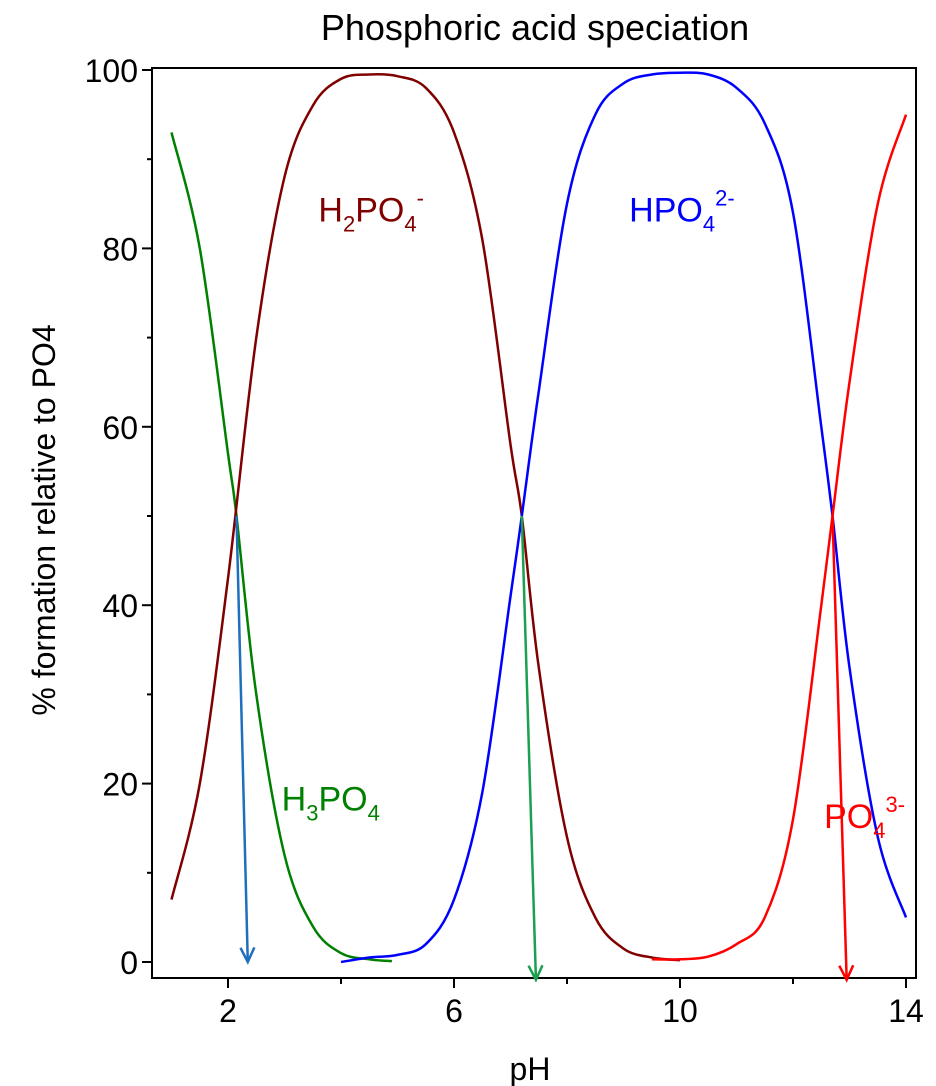  What do you see at coordinates (895, 804) in the screenshot?
I see `species-label-part: 3-` at bounding box center [895, 804].